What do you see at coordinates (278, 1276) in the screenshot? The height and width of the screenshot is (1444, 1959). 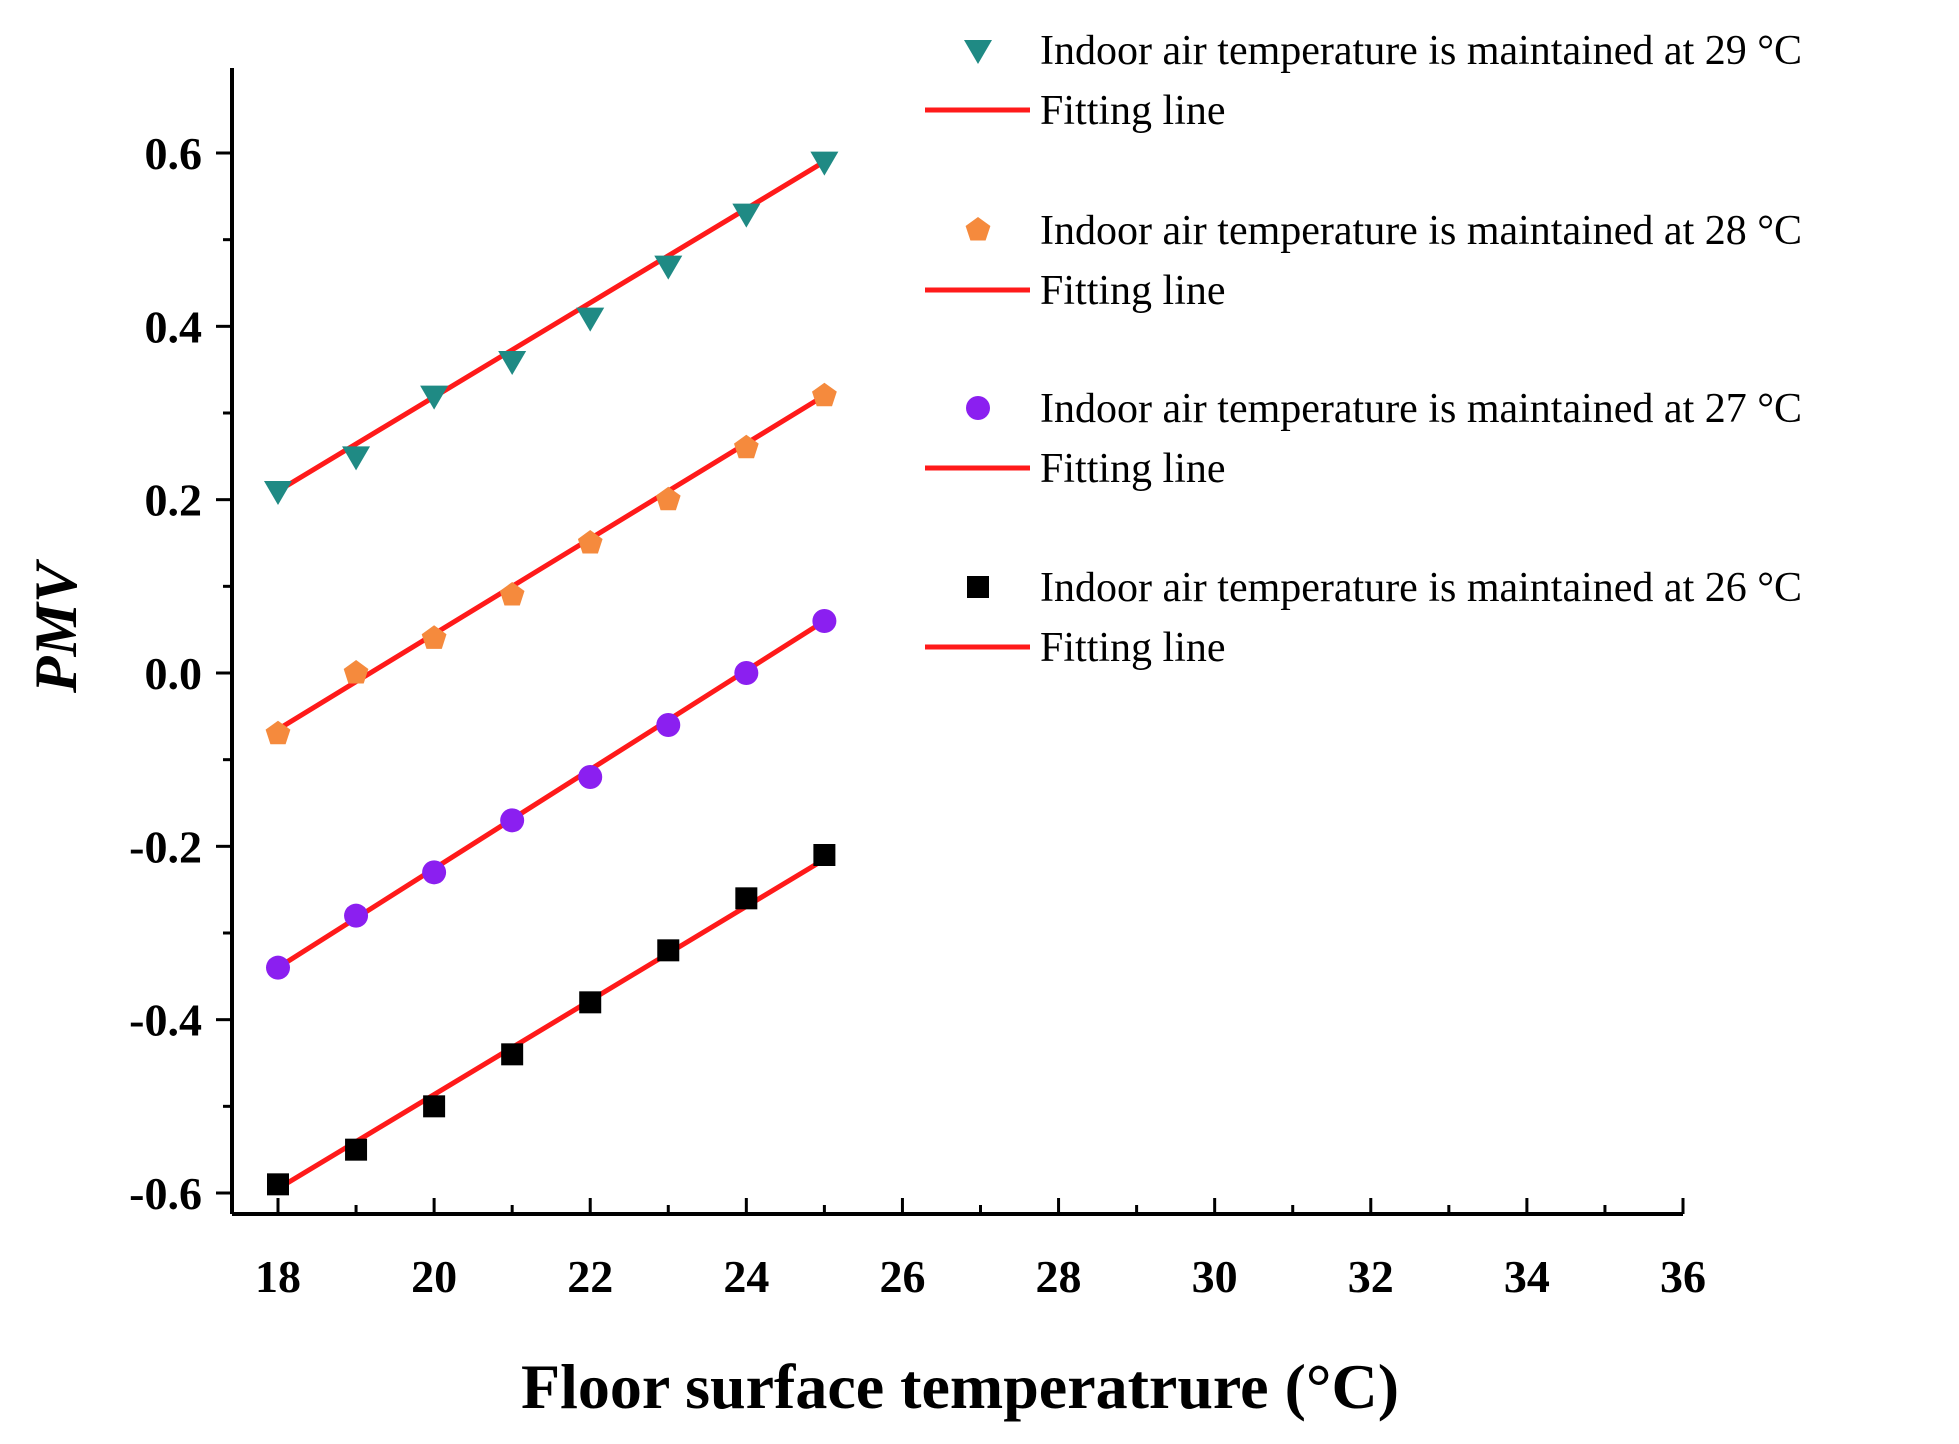 I see `x-tick-label: 18` at bounding box center [278, 1276].